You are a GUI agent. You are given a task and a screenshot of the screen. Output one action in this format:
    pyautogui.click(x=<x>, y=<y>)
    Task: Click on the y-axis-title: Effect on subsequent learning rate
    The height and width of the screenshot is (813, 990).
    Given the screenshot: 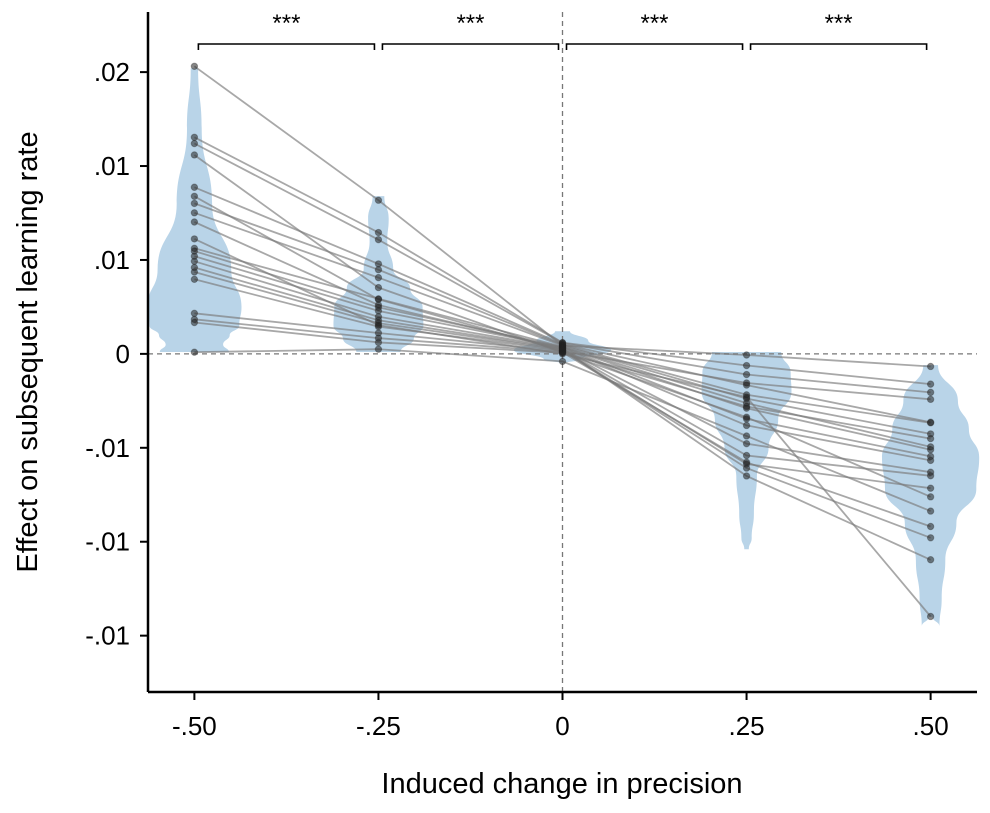 What is the action you would take?
    pyautogui.click(x=28, y=351)
    